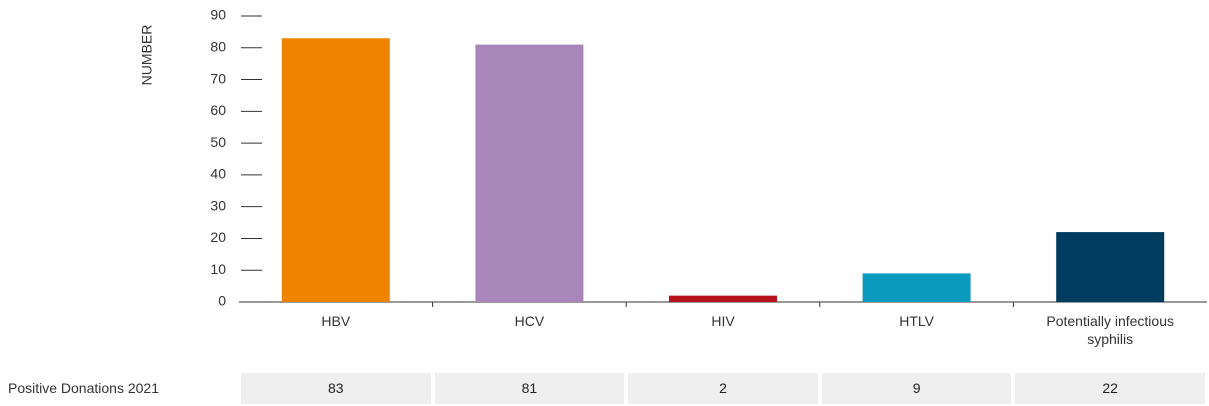 This screenshot has width=1209, height=406. I want to click on y-tick-label: 0, so click(222, 301).